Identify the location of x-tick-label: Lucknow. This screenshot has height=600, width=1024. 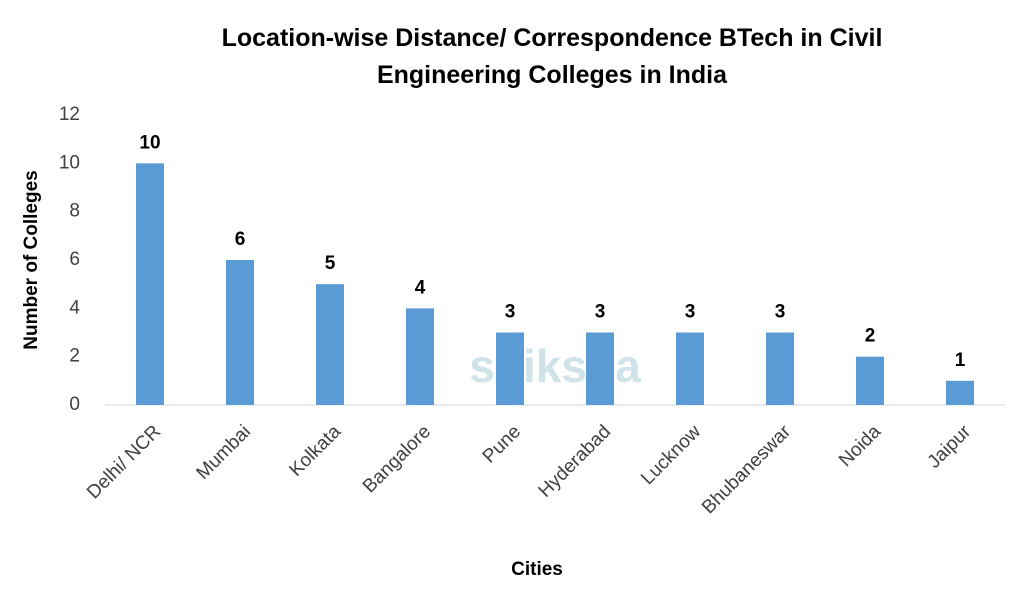
(671, 455).